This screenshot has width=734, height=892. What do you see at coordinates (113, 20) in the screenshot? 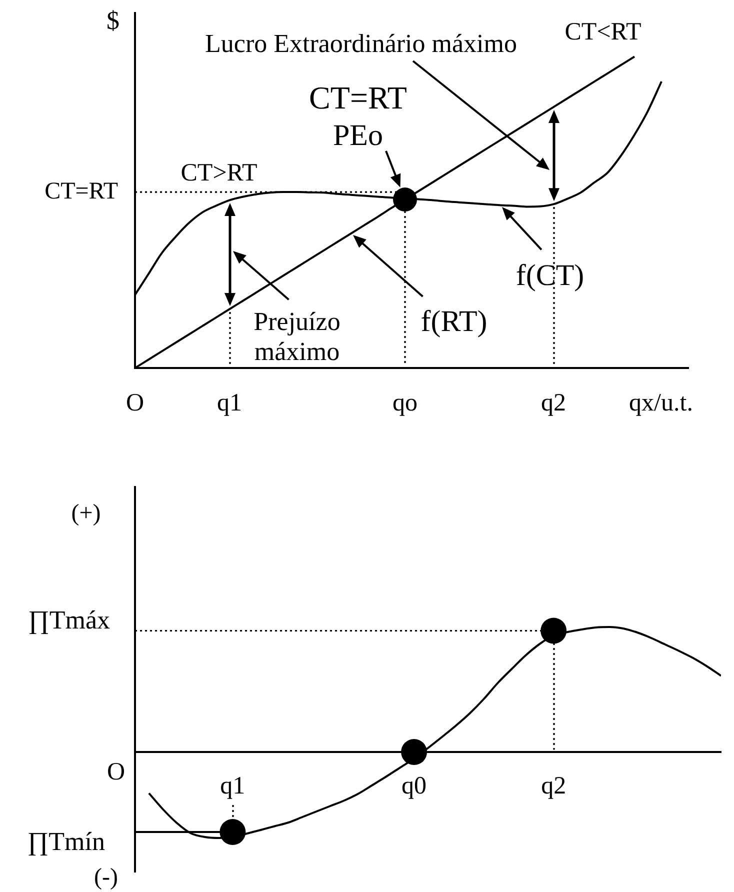
I see `y-axis-title: $` at bounding box center [113, 20].